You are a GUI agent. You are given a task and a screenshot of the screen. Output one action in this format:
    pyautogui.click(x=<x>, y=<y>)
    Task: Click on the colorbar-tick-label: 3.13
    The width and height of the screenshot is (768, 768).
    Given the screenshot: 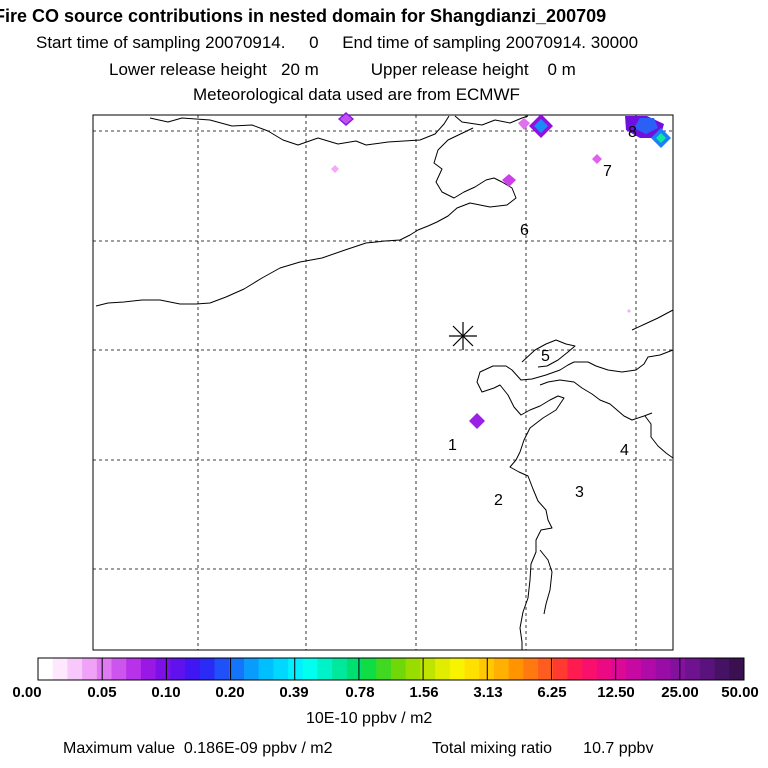 What is the action you would take?
    pyautogui.click(x=488, y=692)
    